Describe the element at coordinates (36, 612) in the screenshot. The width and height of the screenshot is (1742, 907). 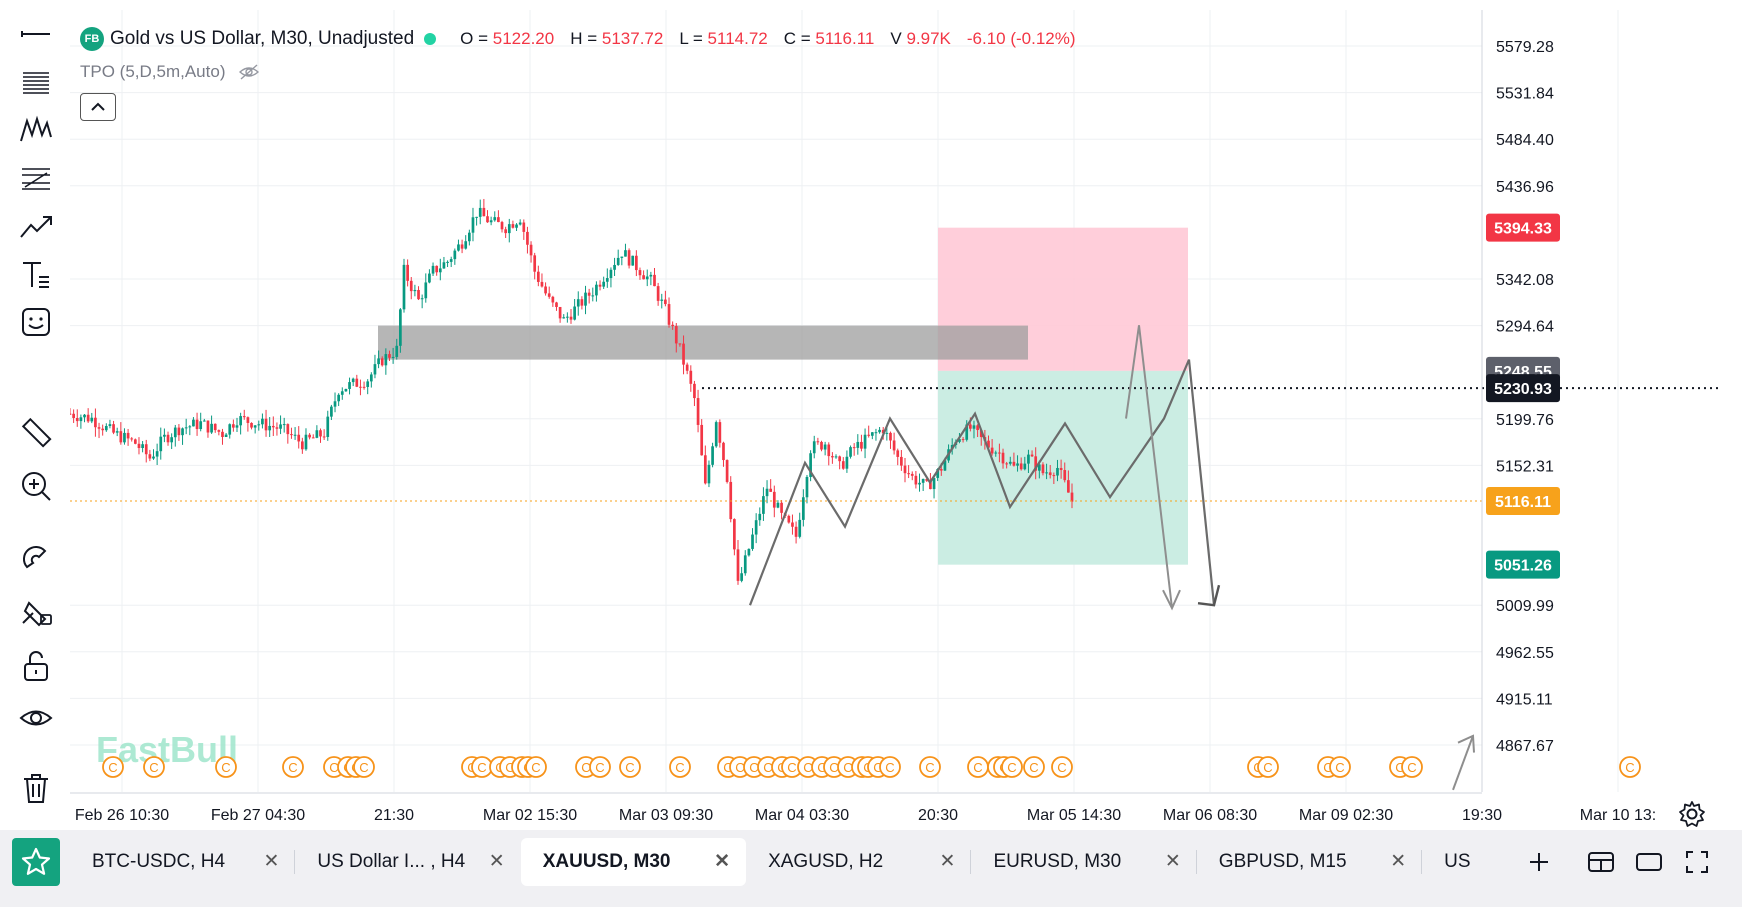
I see `lock-drawing-icon` at that location.